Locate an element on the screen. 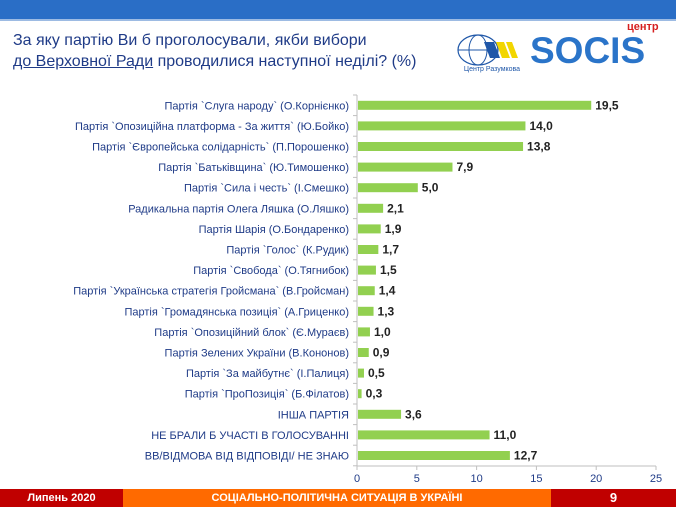 This screenshot has height=507, width=676. x-tick-label: 10 is located at coordinates (476, 479).